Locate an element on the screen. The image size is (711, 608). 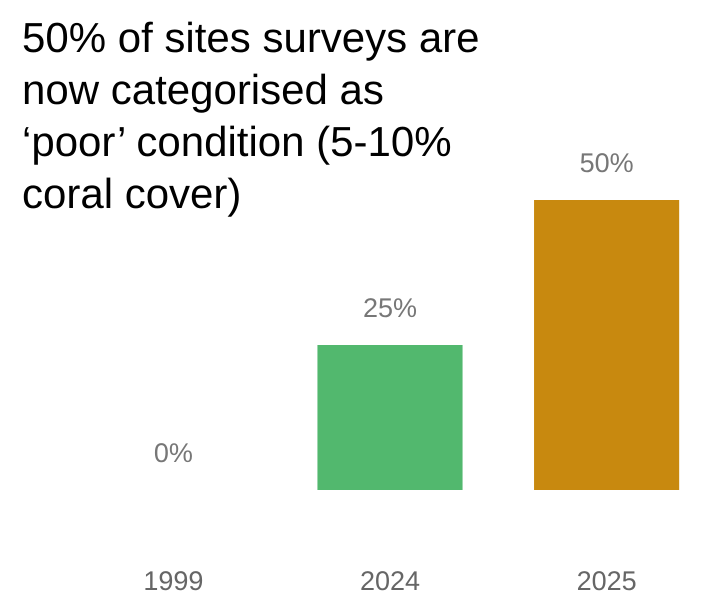
data-label: 0% is located at coordinates (173, 453).